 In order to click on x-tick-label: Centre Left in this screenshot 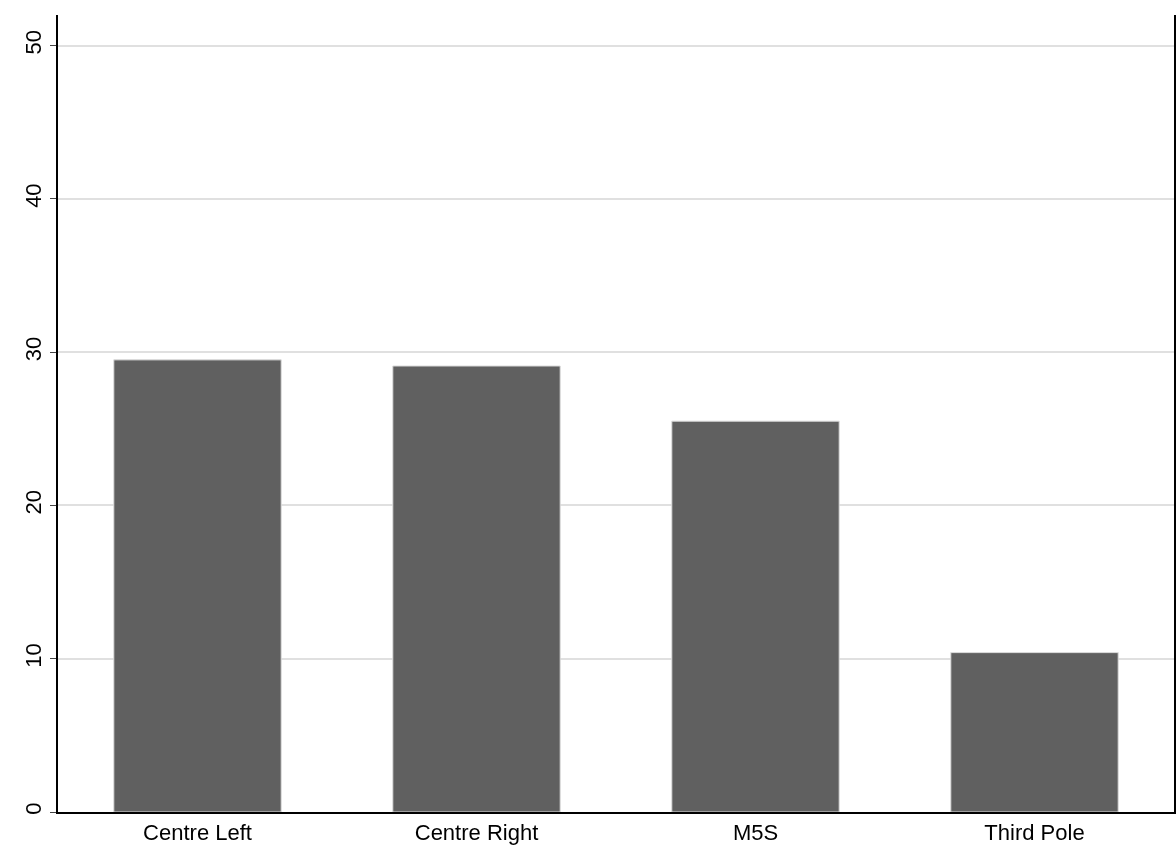, I will do `click(197, 833)`.